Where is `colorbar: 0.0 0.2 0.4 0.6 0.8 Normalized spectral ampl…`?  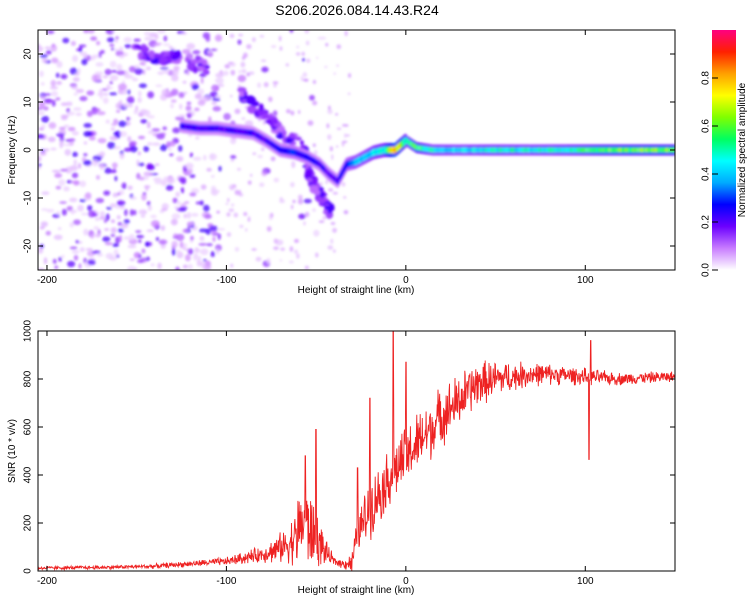 colorbar: 0.0 0.2 0.4 0.6 0.8 Normalized spectral ampl… is located at coordinates (724, 153).